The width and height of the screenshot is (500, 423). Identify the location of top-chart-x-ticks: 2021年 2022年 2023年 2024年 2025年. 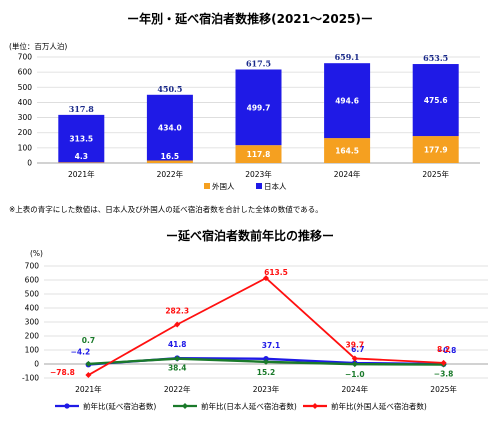
(258, 174).